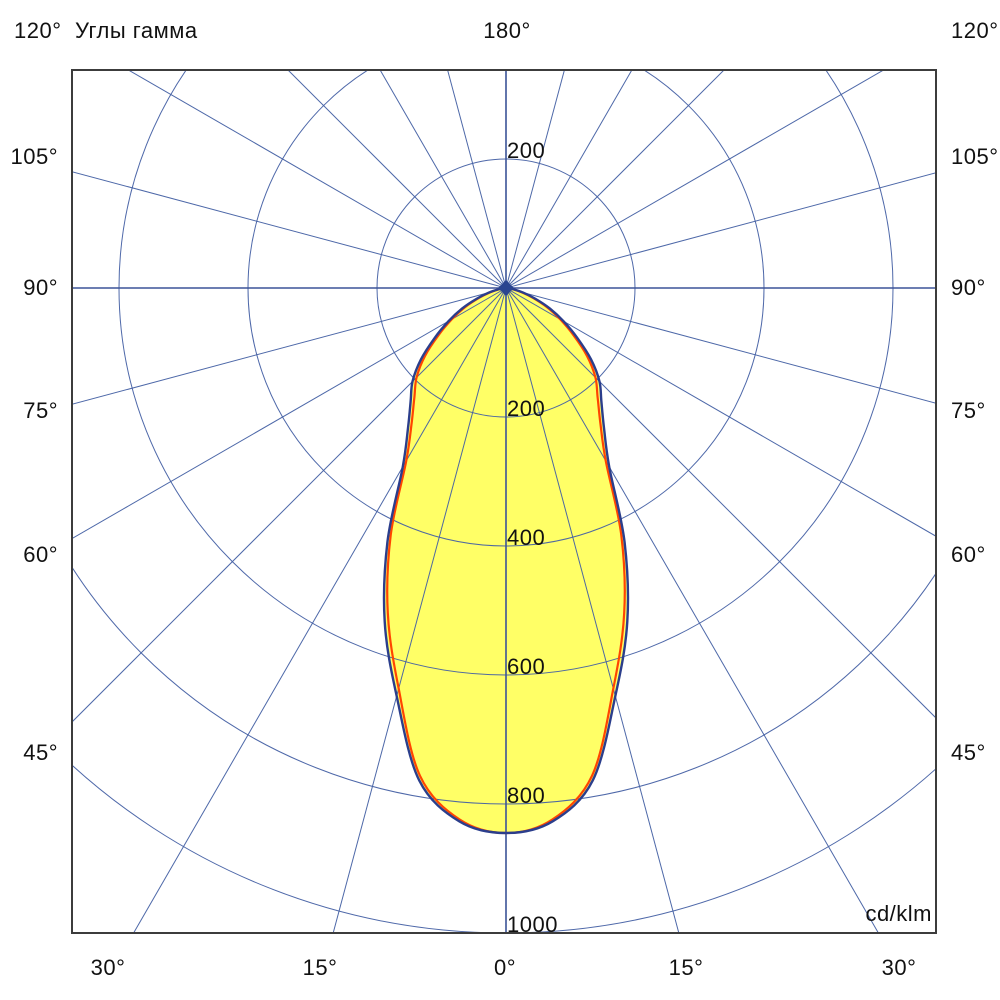 The width and height of the screenshot is (1000, 1000). I want to click on gamma-label-left-75: 75°, so click(40, 410).